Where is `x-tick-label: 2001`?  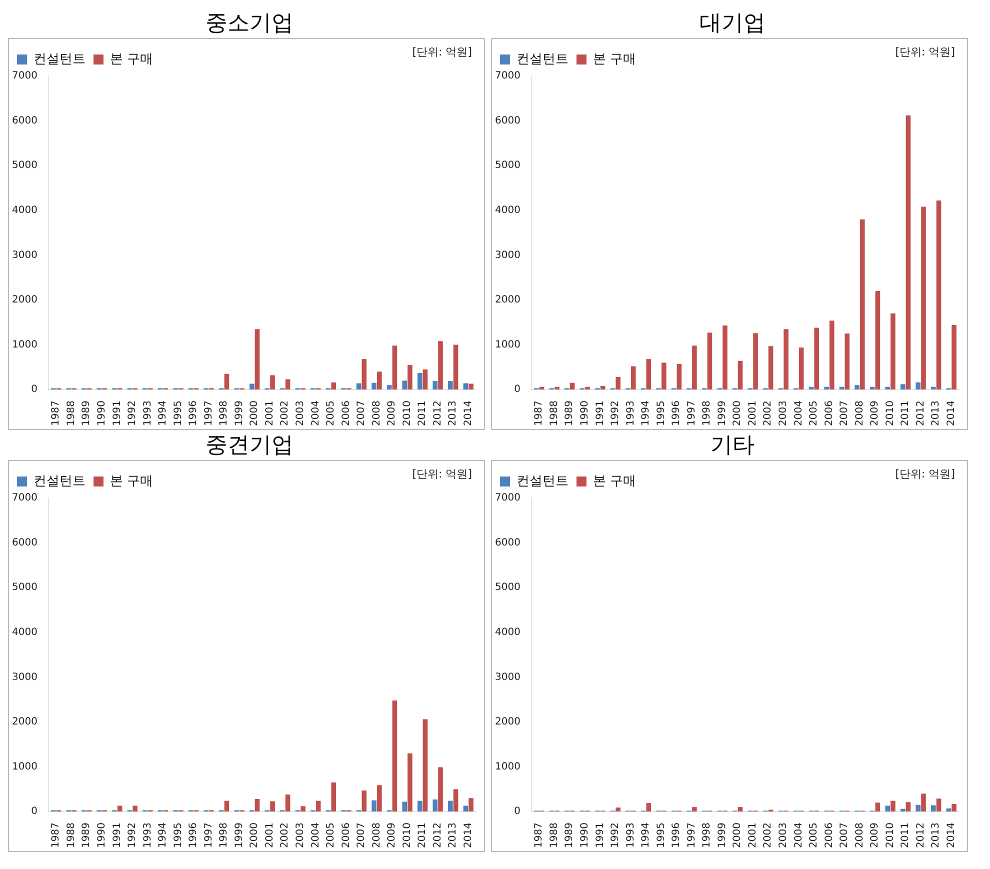 x-tick-label: 2001 is located at coordinates (270, 413).